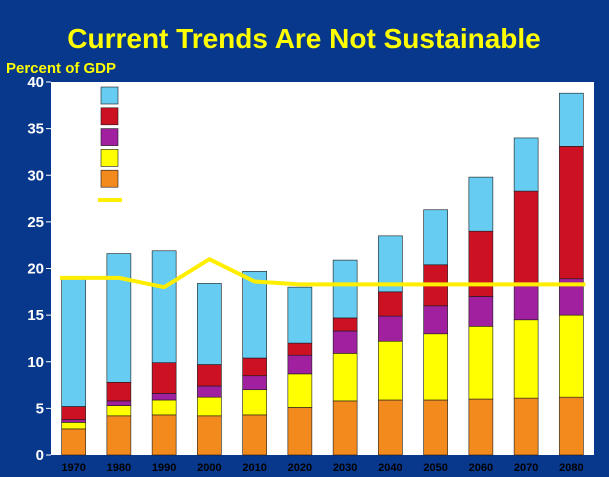 Image resolution: width=609 pixels, height=477 pixels. I want to click on bar-other-government-1990, so click(164, 306).